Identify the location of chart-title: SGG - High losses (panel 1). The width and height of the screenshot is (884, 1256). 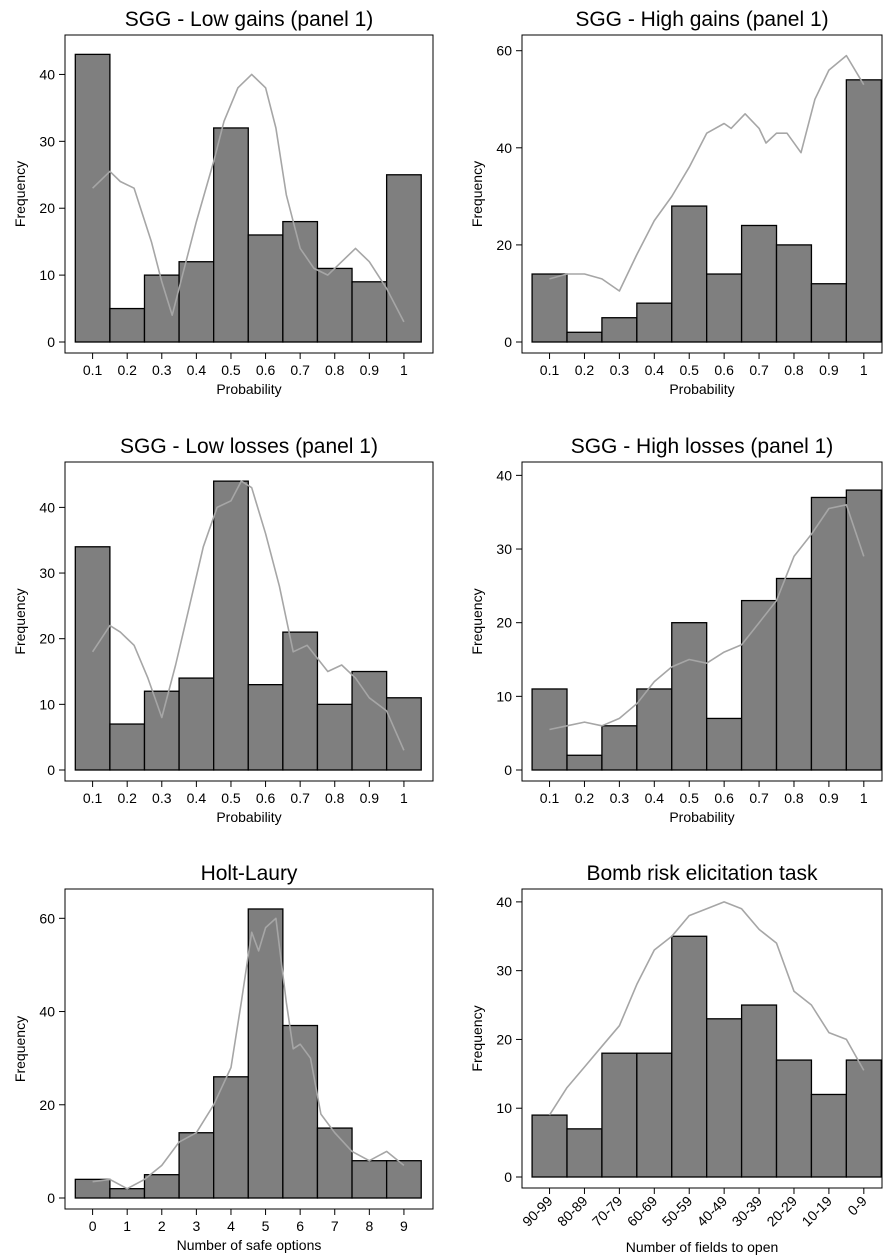
(702, 446).